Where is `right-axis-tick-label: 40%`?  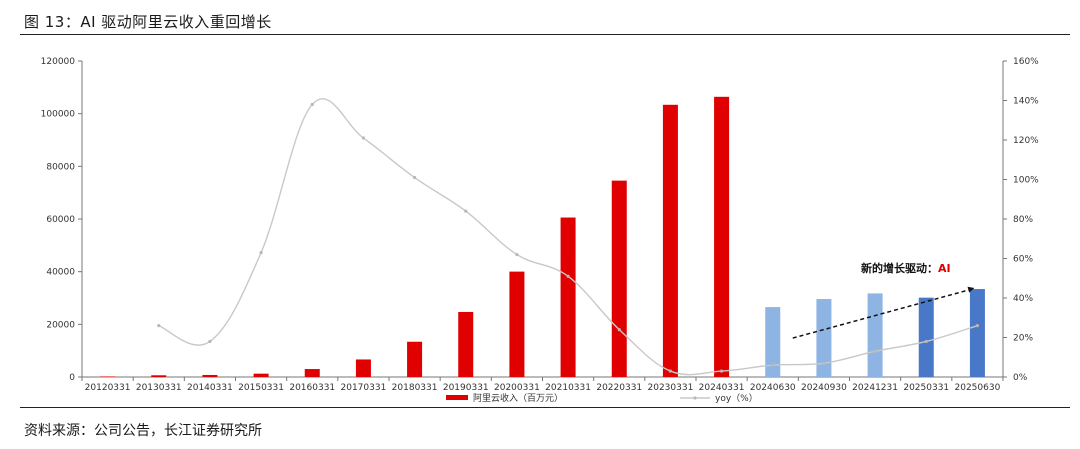 right-axis-tick-label: 40% is located at coordinates (1023, 299).